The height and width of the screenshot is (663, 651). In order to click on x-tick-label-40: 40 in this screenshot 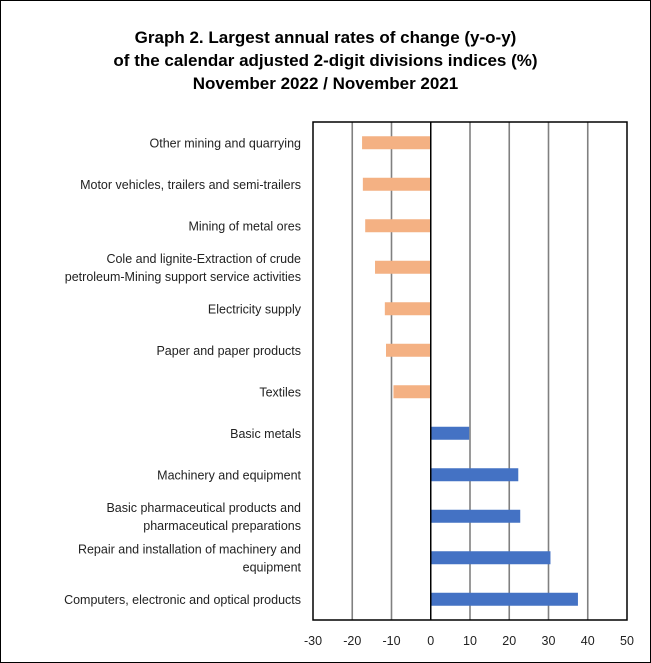, I will do `click(588, 641)`.